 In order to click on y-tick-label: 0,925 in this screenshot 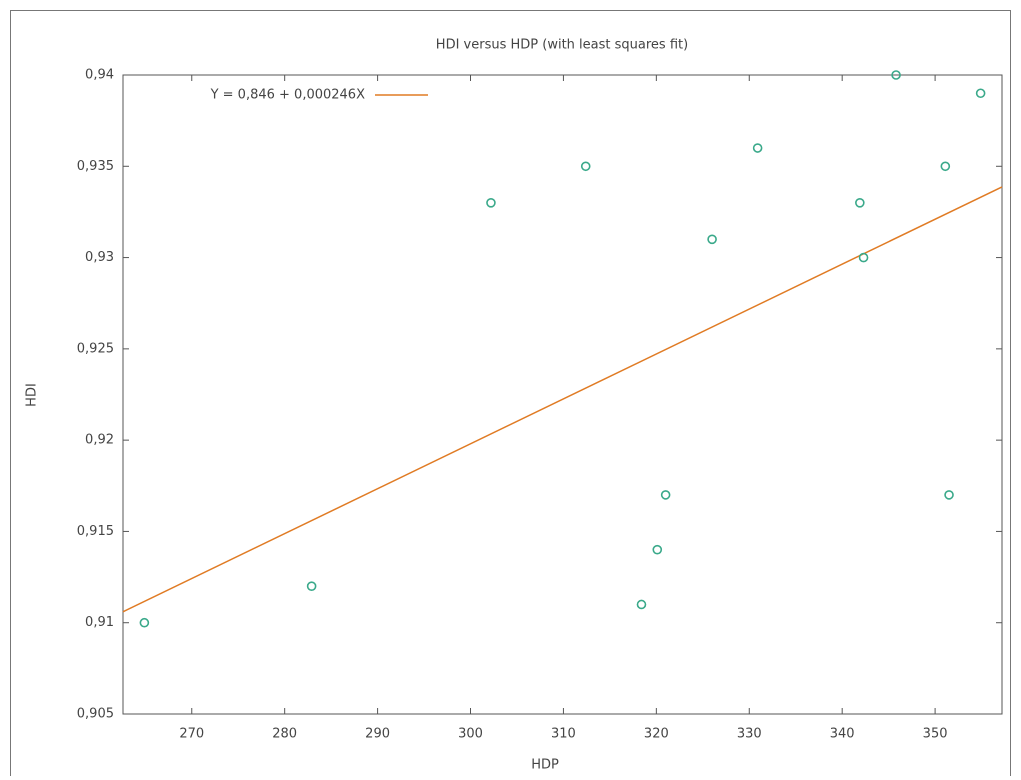, I will do `click(95, 348)`.